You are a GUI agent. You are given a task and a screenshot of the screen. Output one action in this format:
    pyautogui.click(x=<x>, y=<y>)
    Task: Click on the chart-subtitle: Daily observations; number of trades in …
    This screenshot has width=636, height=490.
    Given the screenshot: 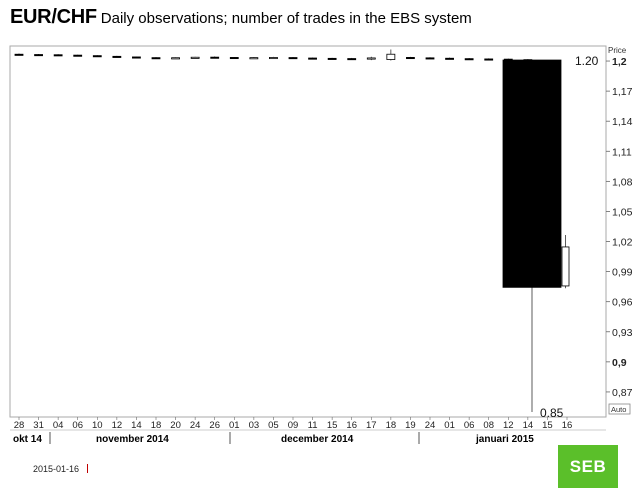 What is the action you would take?
    pyautogui.click(x=286, y=18)
    